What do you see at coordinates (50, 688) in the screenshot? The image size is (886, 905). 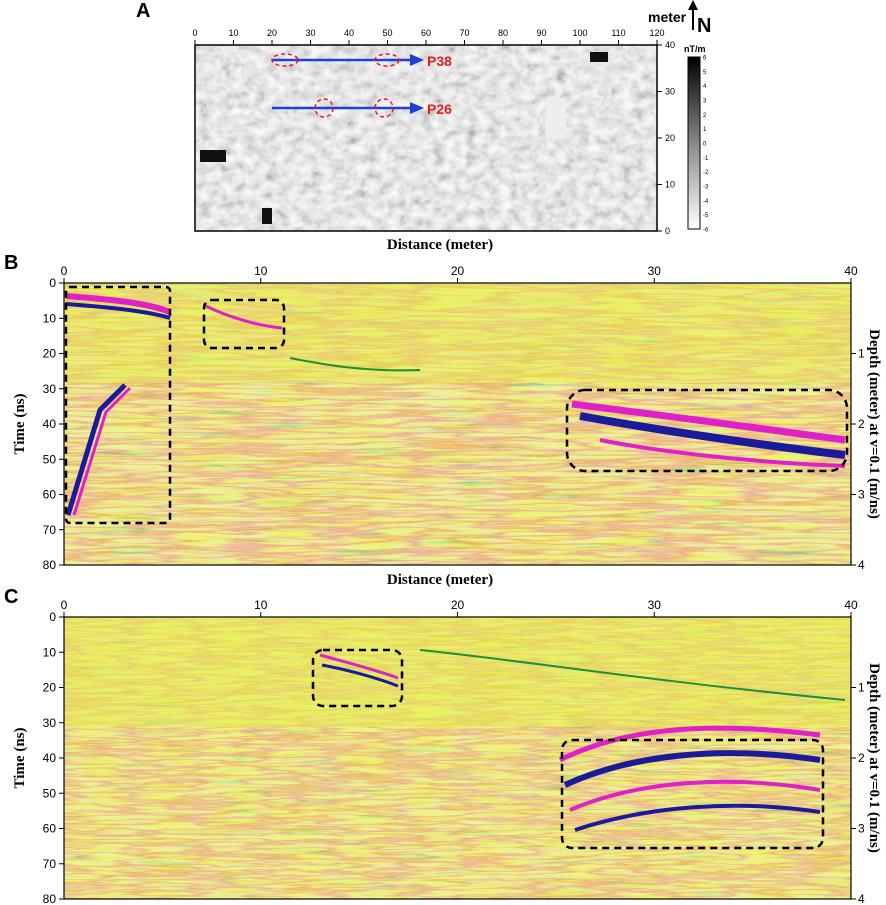 I see `panel_c-time-tick: 20` at bounding box center [50, 688].